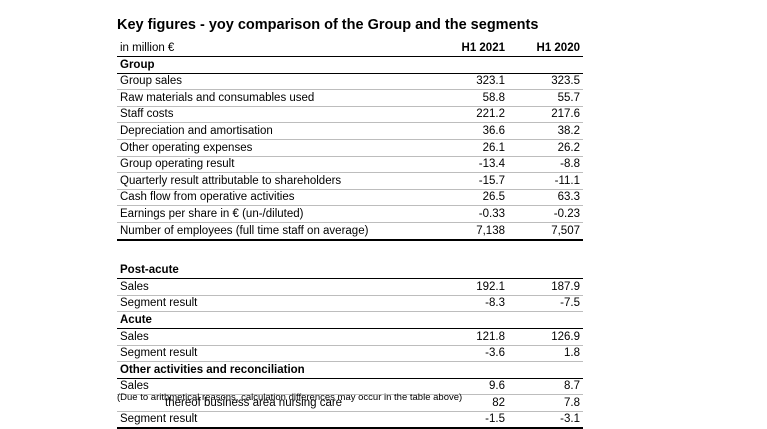  I want to click on value-h1-2021: -3.6, so click(476, 354).